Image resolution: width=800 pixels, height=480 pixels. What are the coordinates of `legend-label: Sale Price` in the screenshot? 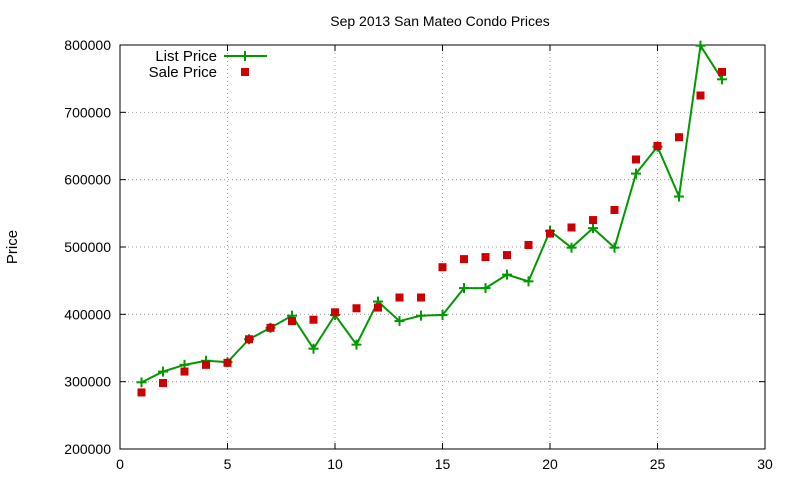 It's located at (183, 72).